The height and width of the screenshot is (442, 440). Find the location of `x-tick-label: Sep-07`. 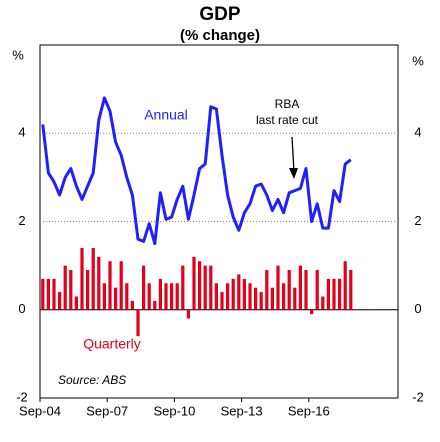

x-tick-label: Sep-07 is located at coordinates (107, 410).